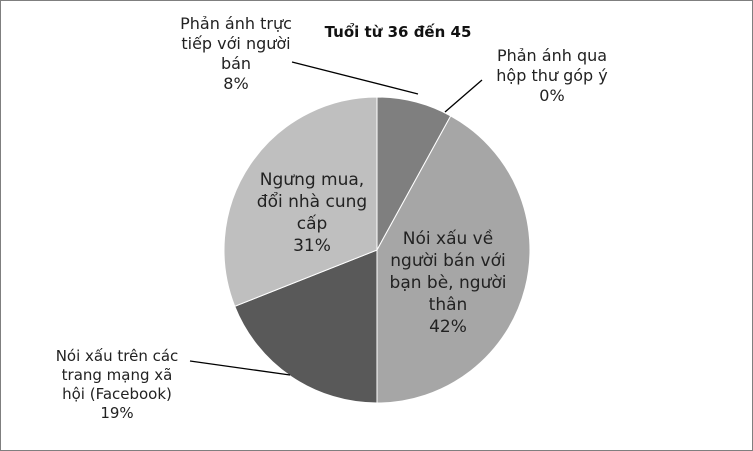  Describe the element at coordinates (235, 43) in the screenshot. I see `slice-label-line: tiếp với người` at that location.